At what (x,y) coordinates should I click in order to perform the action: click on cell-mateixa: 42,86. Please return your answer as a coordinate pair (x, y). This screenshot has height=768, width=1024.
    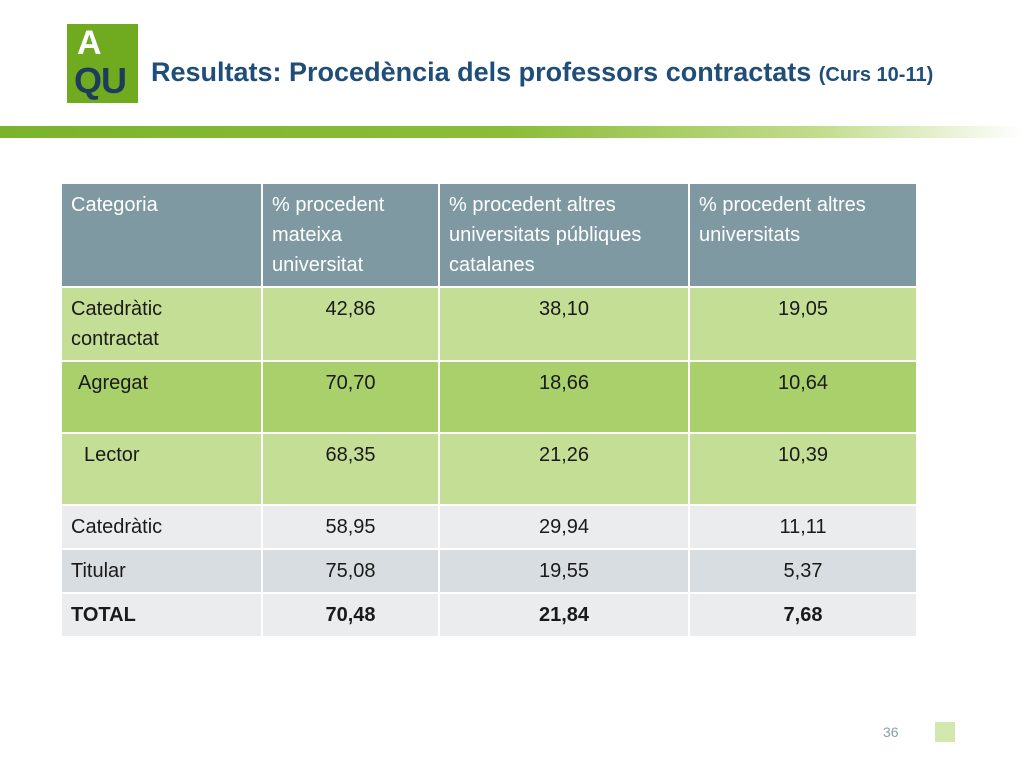
    Looking at the image, I should click on (350, 324).